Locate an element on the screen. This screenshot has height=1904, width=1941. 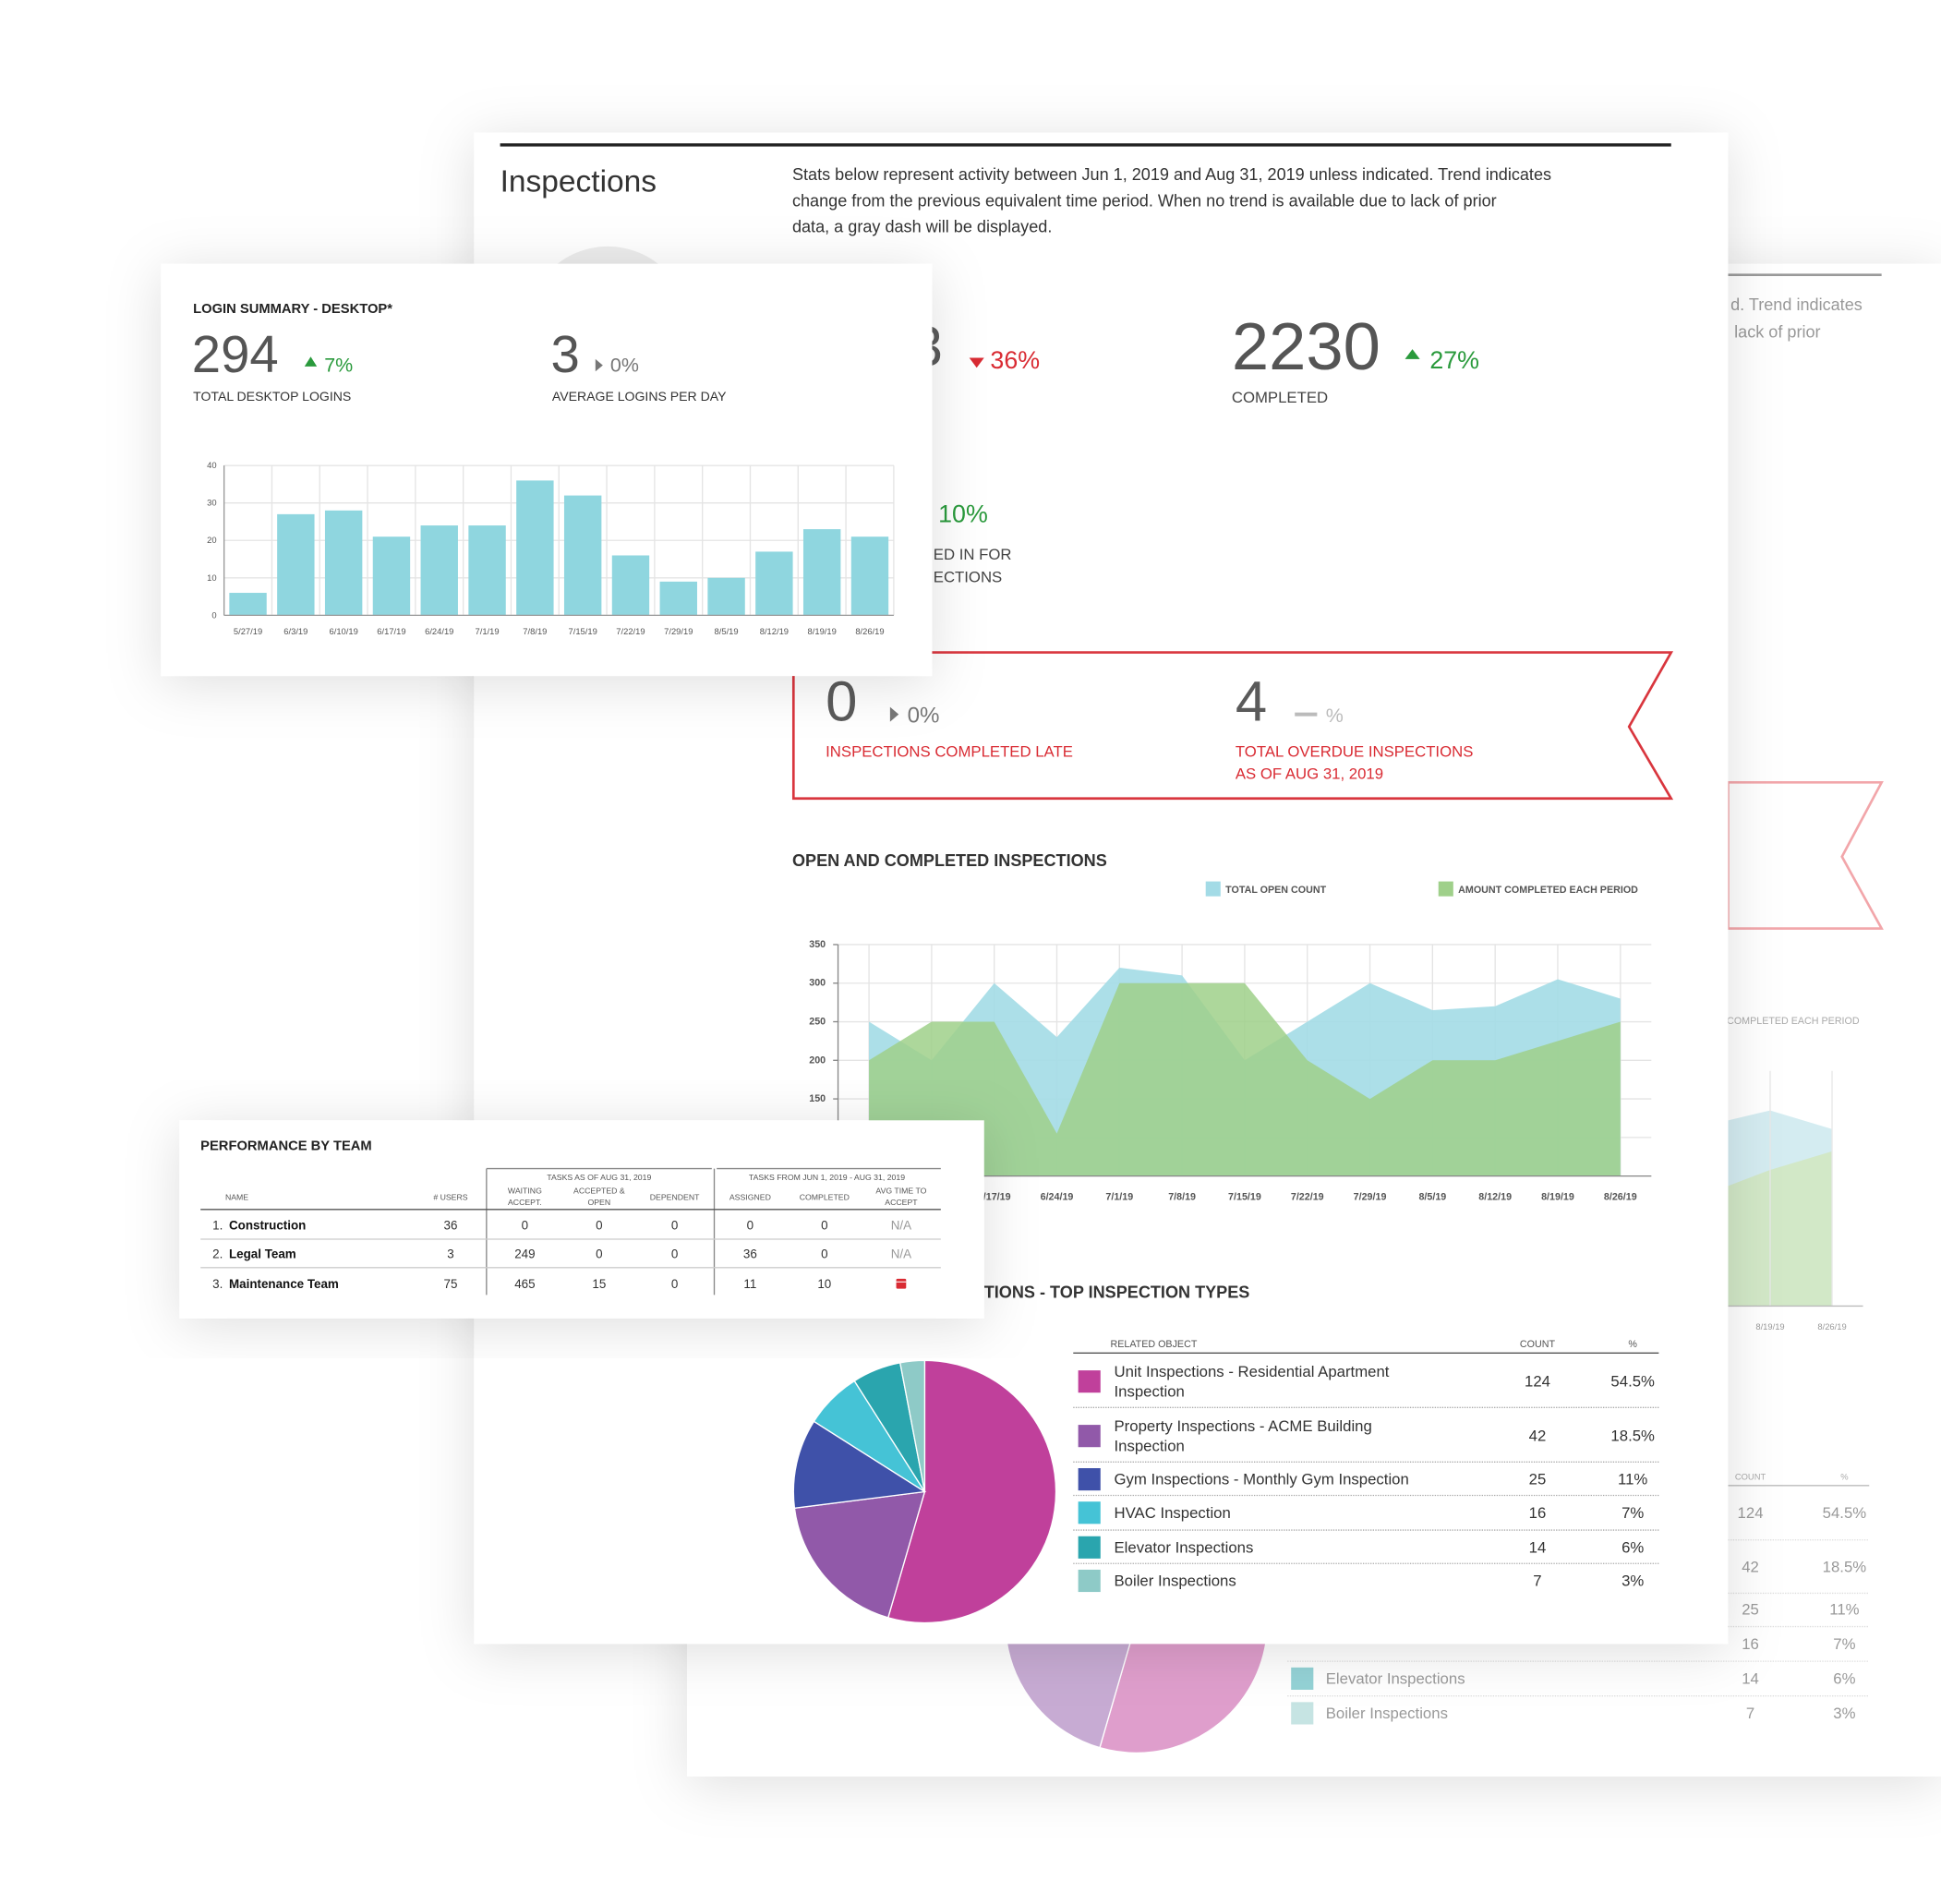
count: 25 is located at coordinates (1750, 1609).